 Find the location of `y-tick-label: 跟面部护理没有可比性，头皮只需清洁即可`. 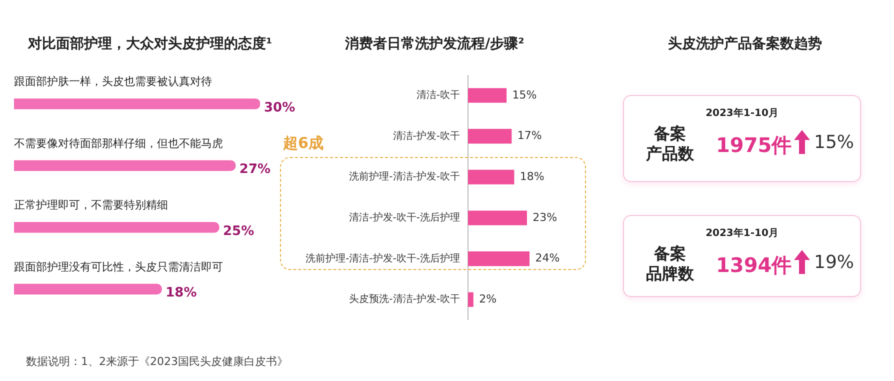

y-tick-label: 跟面部护理没有可比性，头皮只需清洁即可 is located at coordinates (118, 267).